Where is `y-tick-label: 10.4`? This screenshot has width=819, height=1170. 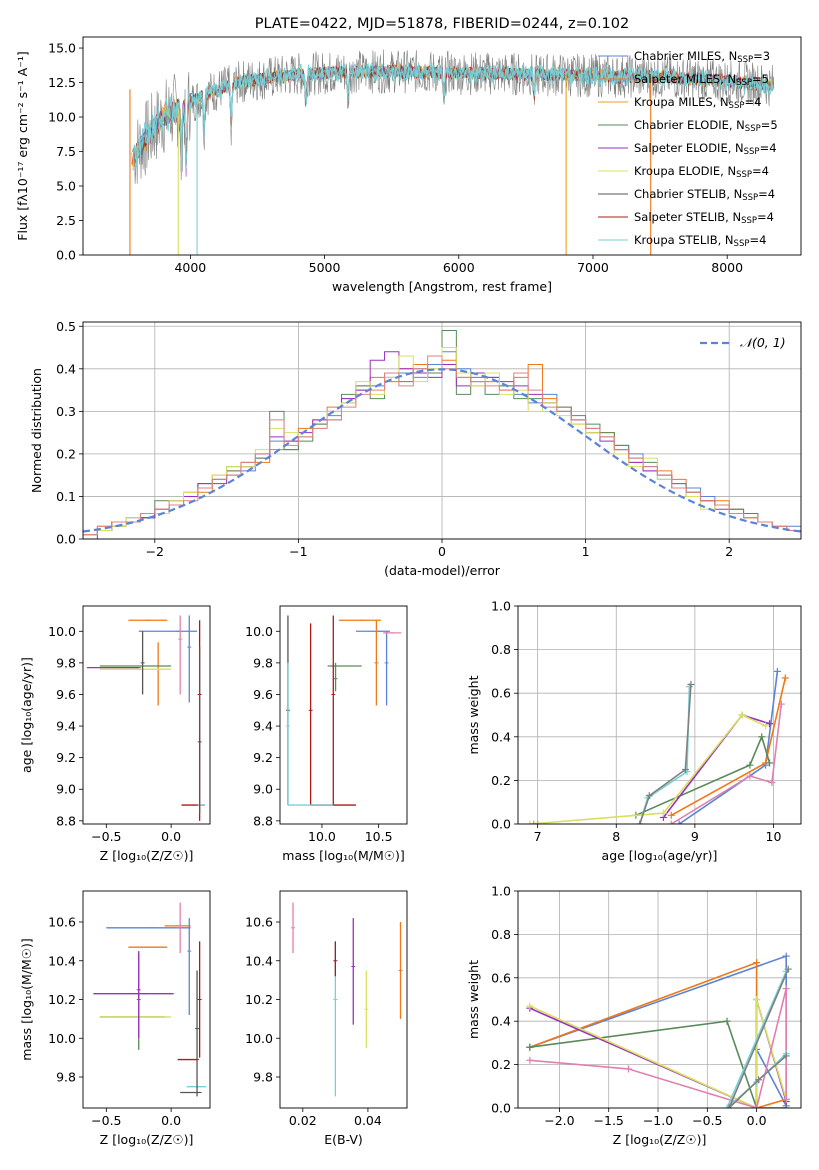 y-tick-label: 10.4 is located at coordinates (259, 960).